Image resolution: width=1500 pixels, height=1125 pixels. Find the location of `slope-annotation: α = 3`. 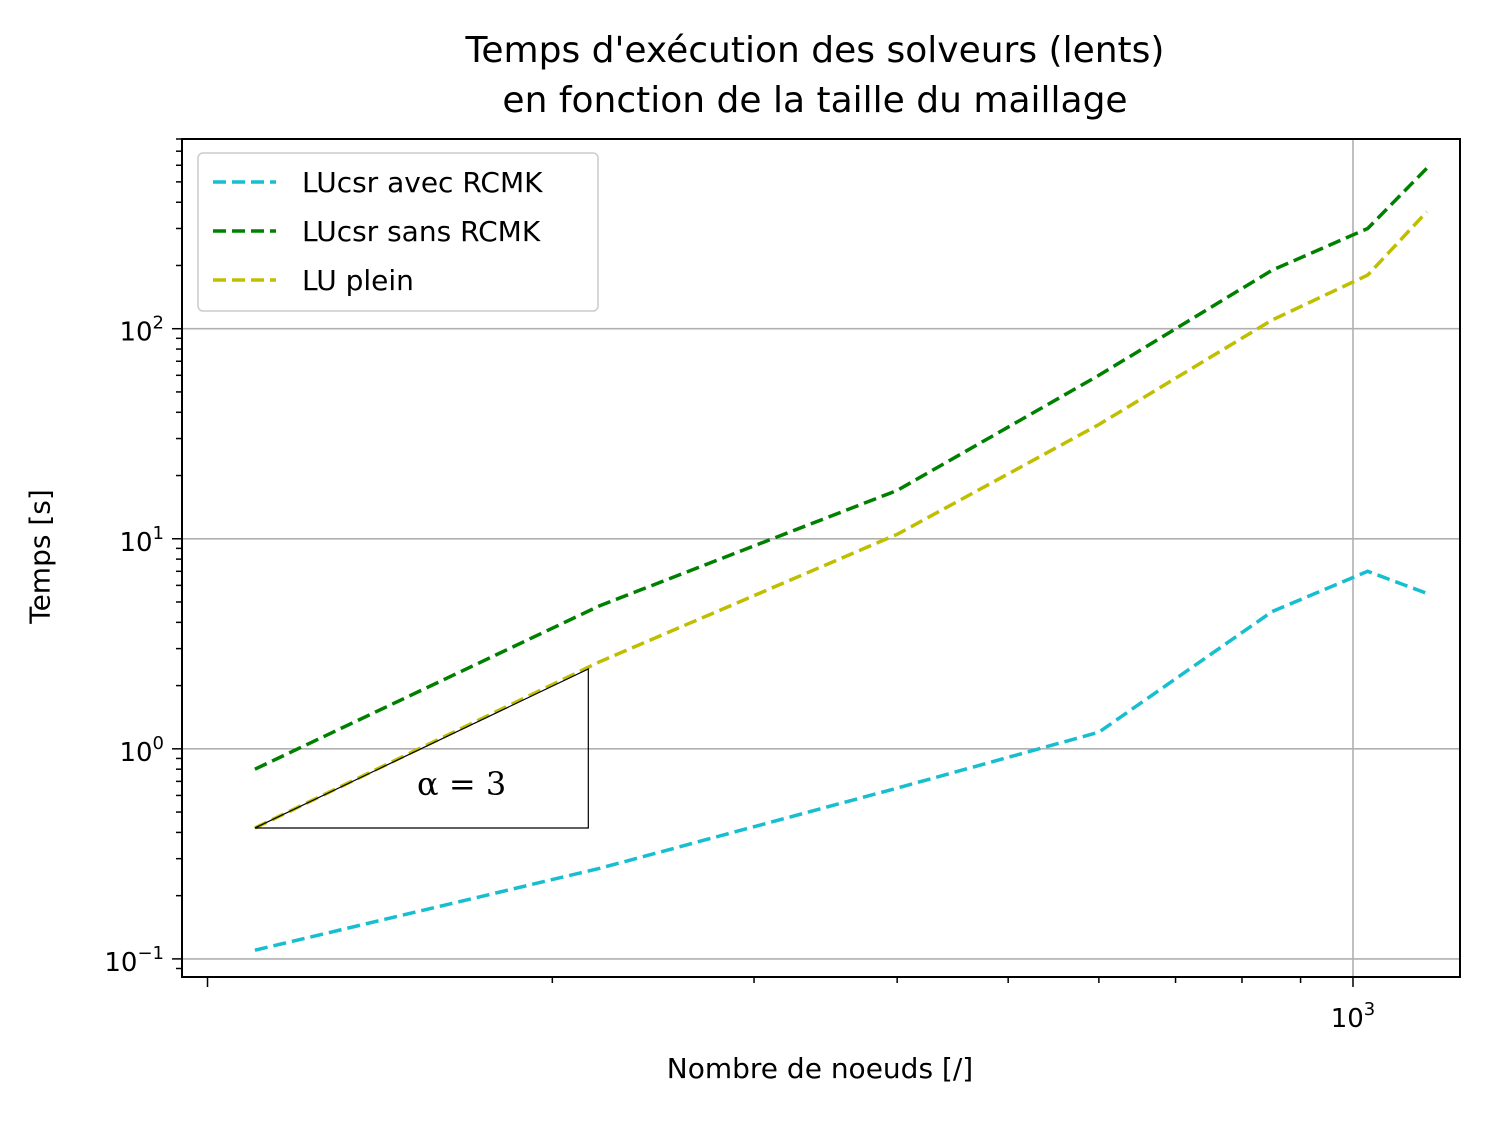

slope-annotation: α = 3 is located at coordinates (461, 784).